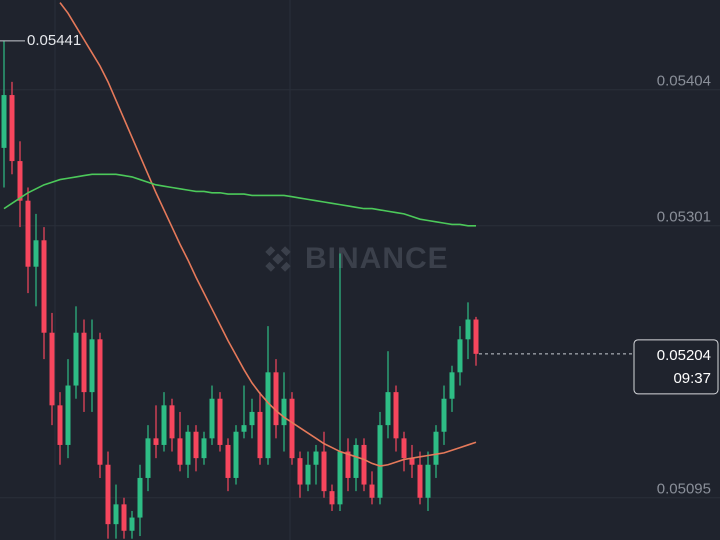 The width and height of the screenshot is (720, 540). I want to click on last-price-box, so click(676, 367).